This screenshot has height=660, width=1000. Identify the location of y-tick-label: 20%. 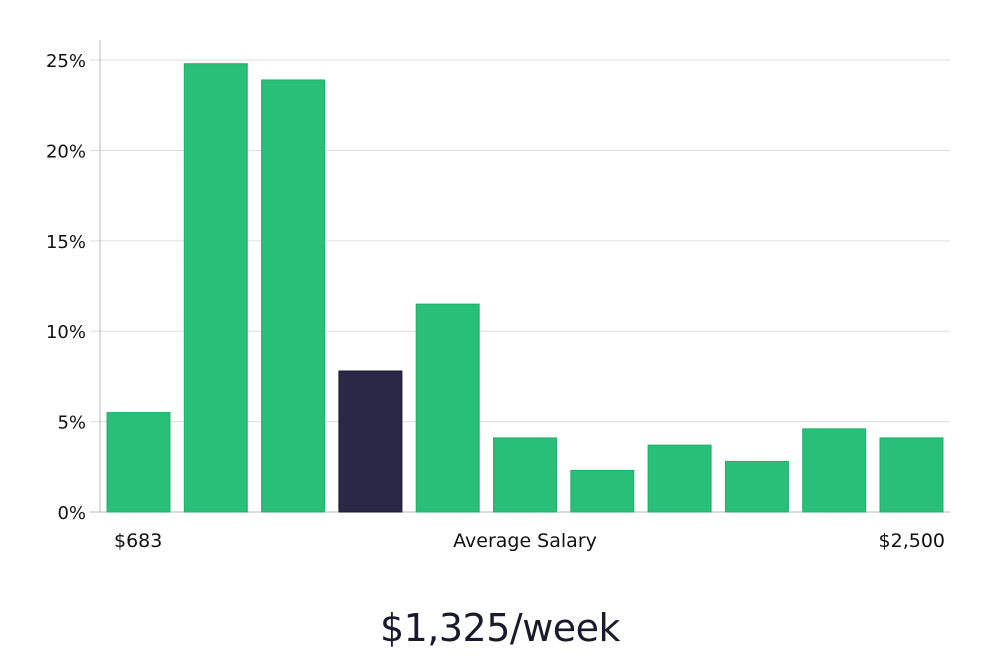
(66, 151).